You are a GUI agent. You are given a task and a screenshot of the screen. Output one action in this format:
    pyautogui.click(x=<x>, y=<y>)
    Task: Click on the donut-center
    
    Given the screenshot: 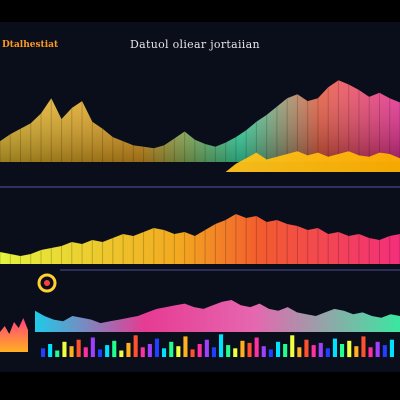 What is the action you would take?
    pyautogui.click(x=47, y=283)
    